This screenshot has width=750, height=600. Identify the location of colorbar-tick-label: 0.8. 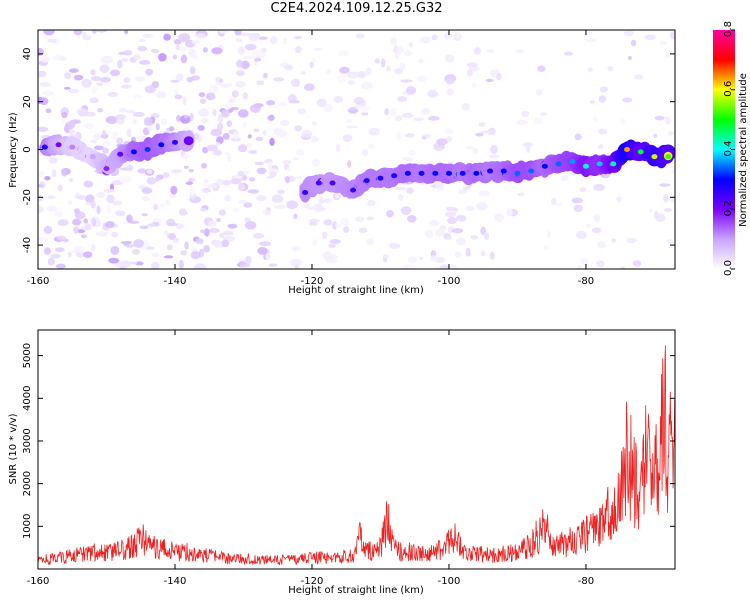
(728, 29).